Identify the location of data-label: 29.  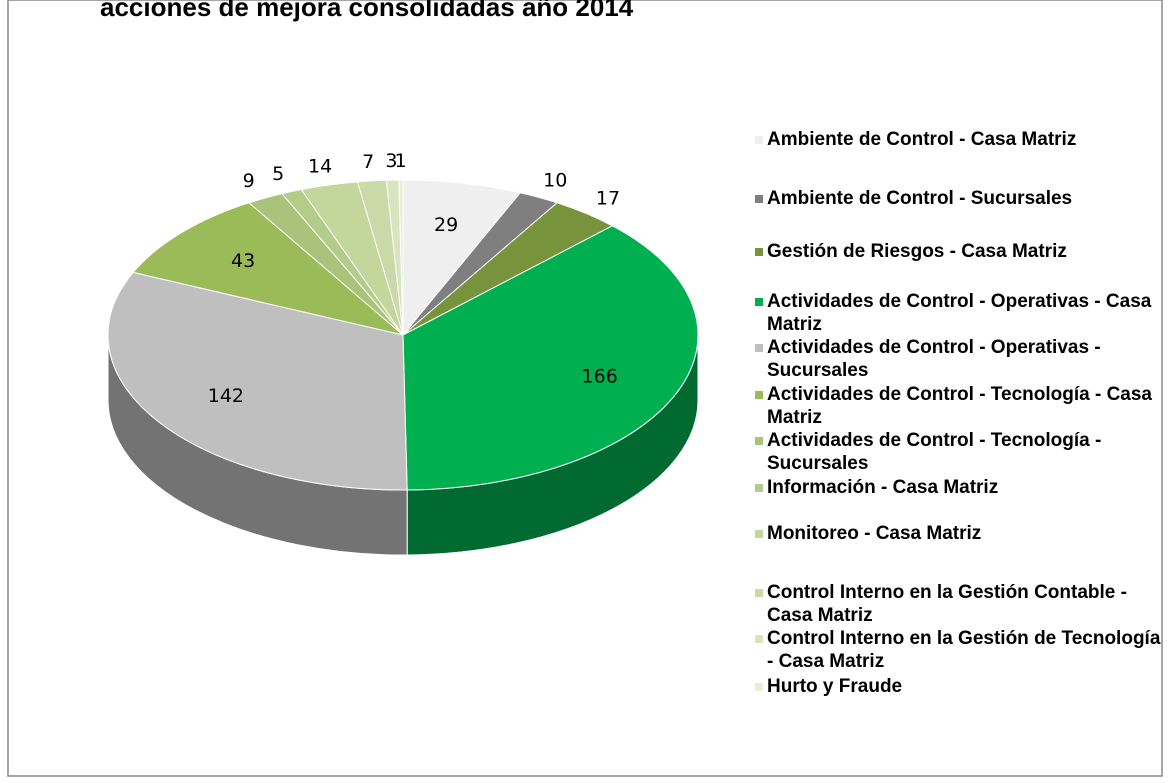
(446, 225).